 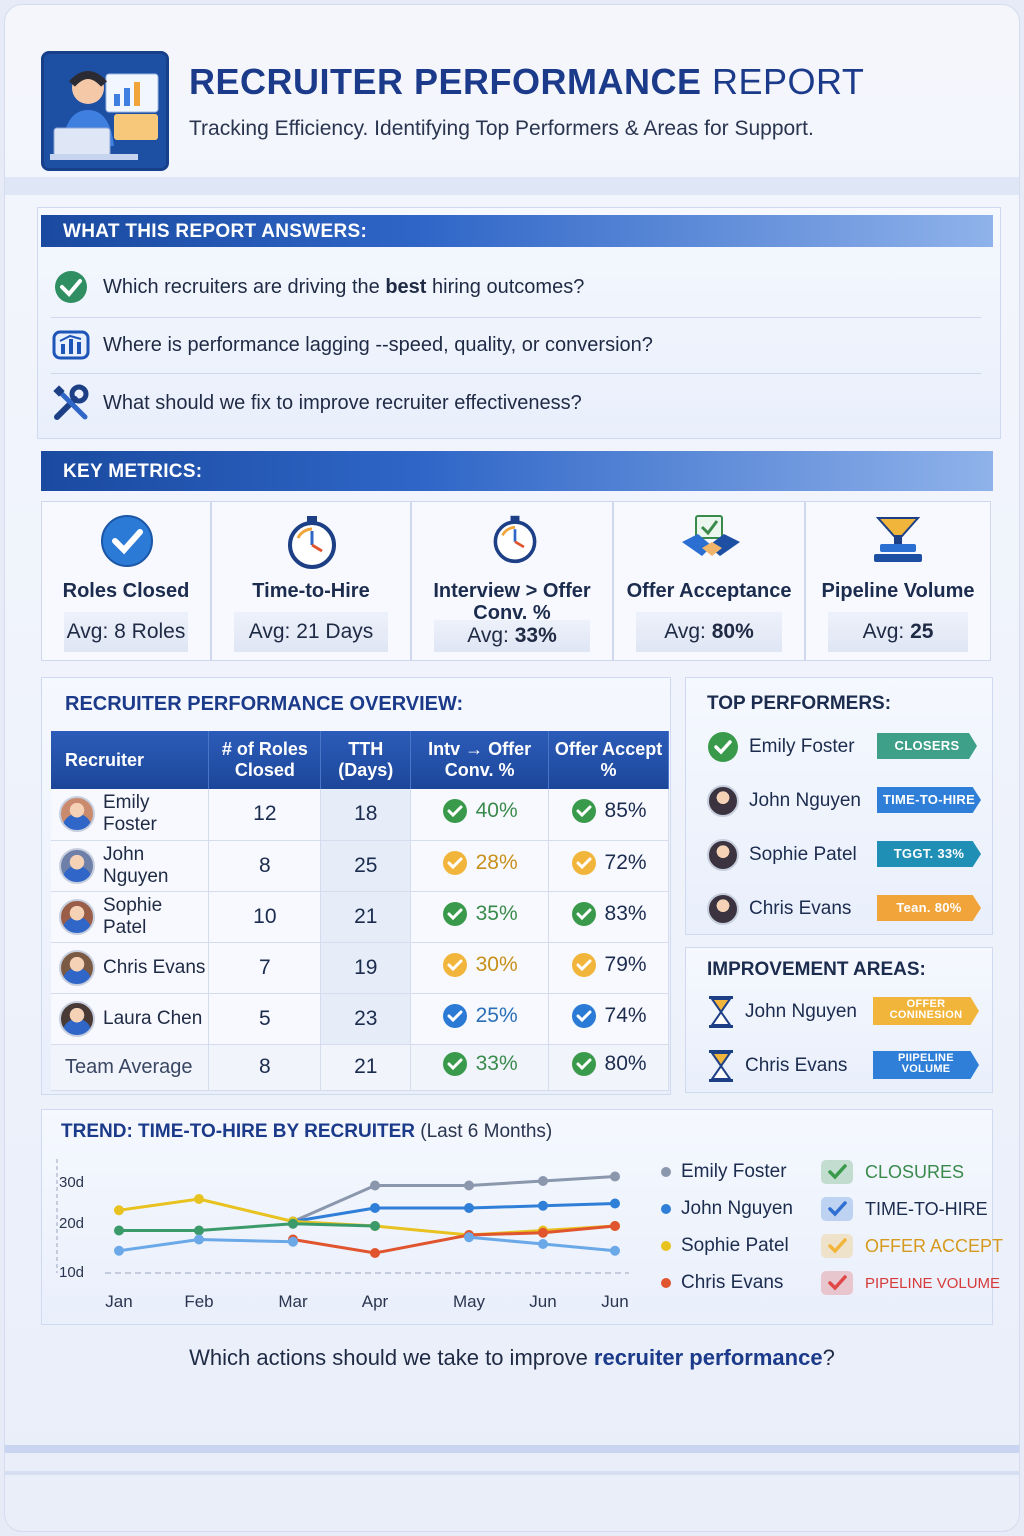 I want to click on top-performer-item: Sophie Patel, so click(x=782, y=855).